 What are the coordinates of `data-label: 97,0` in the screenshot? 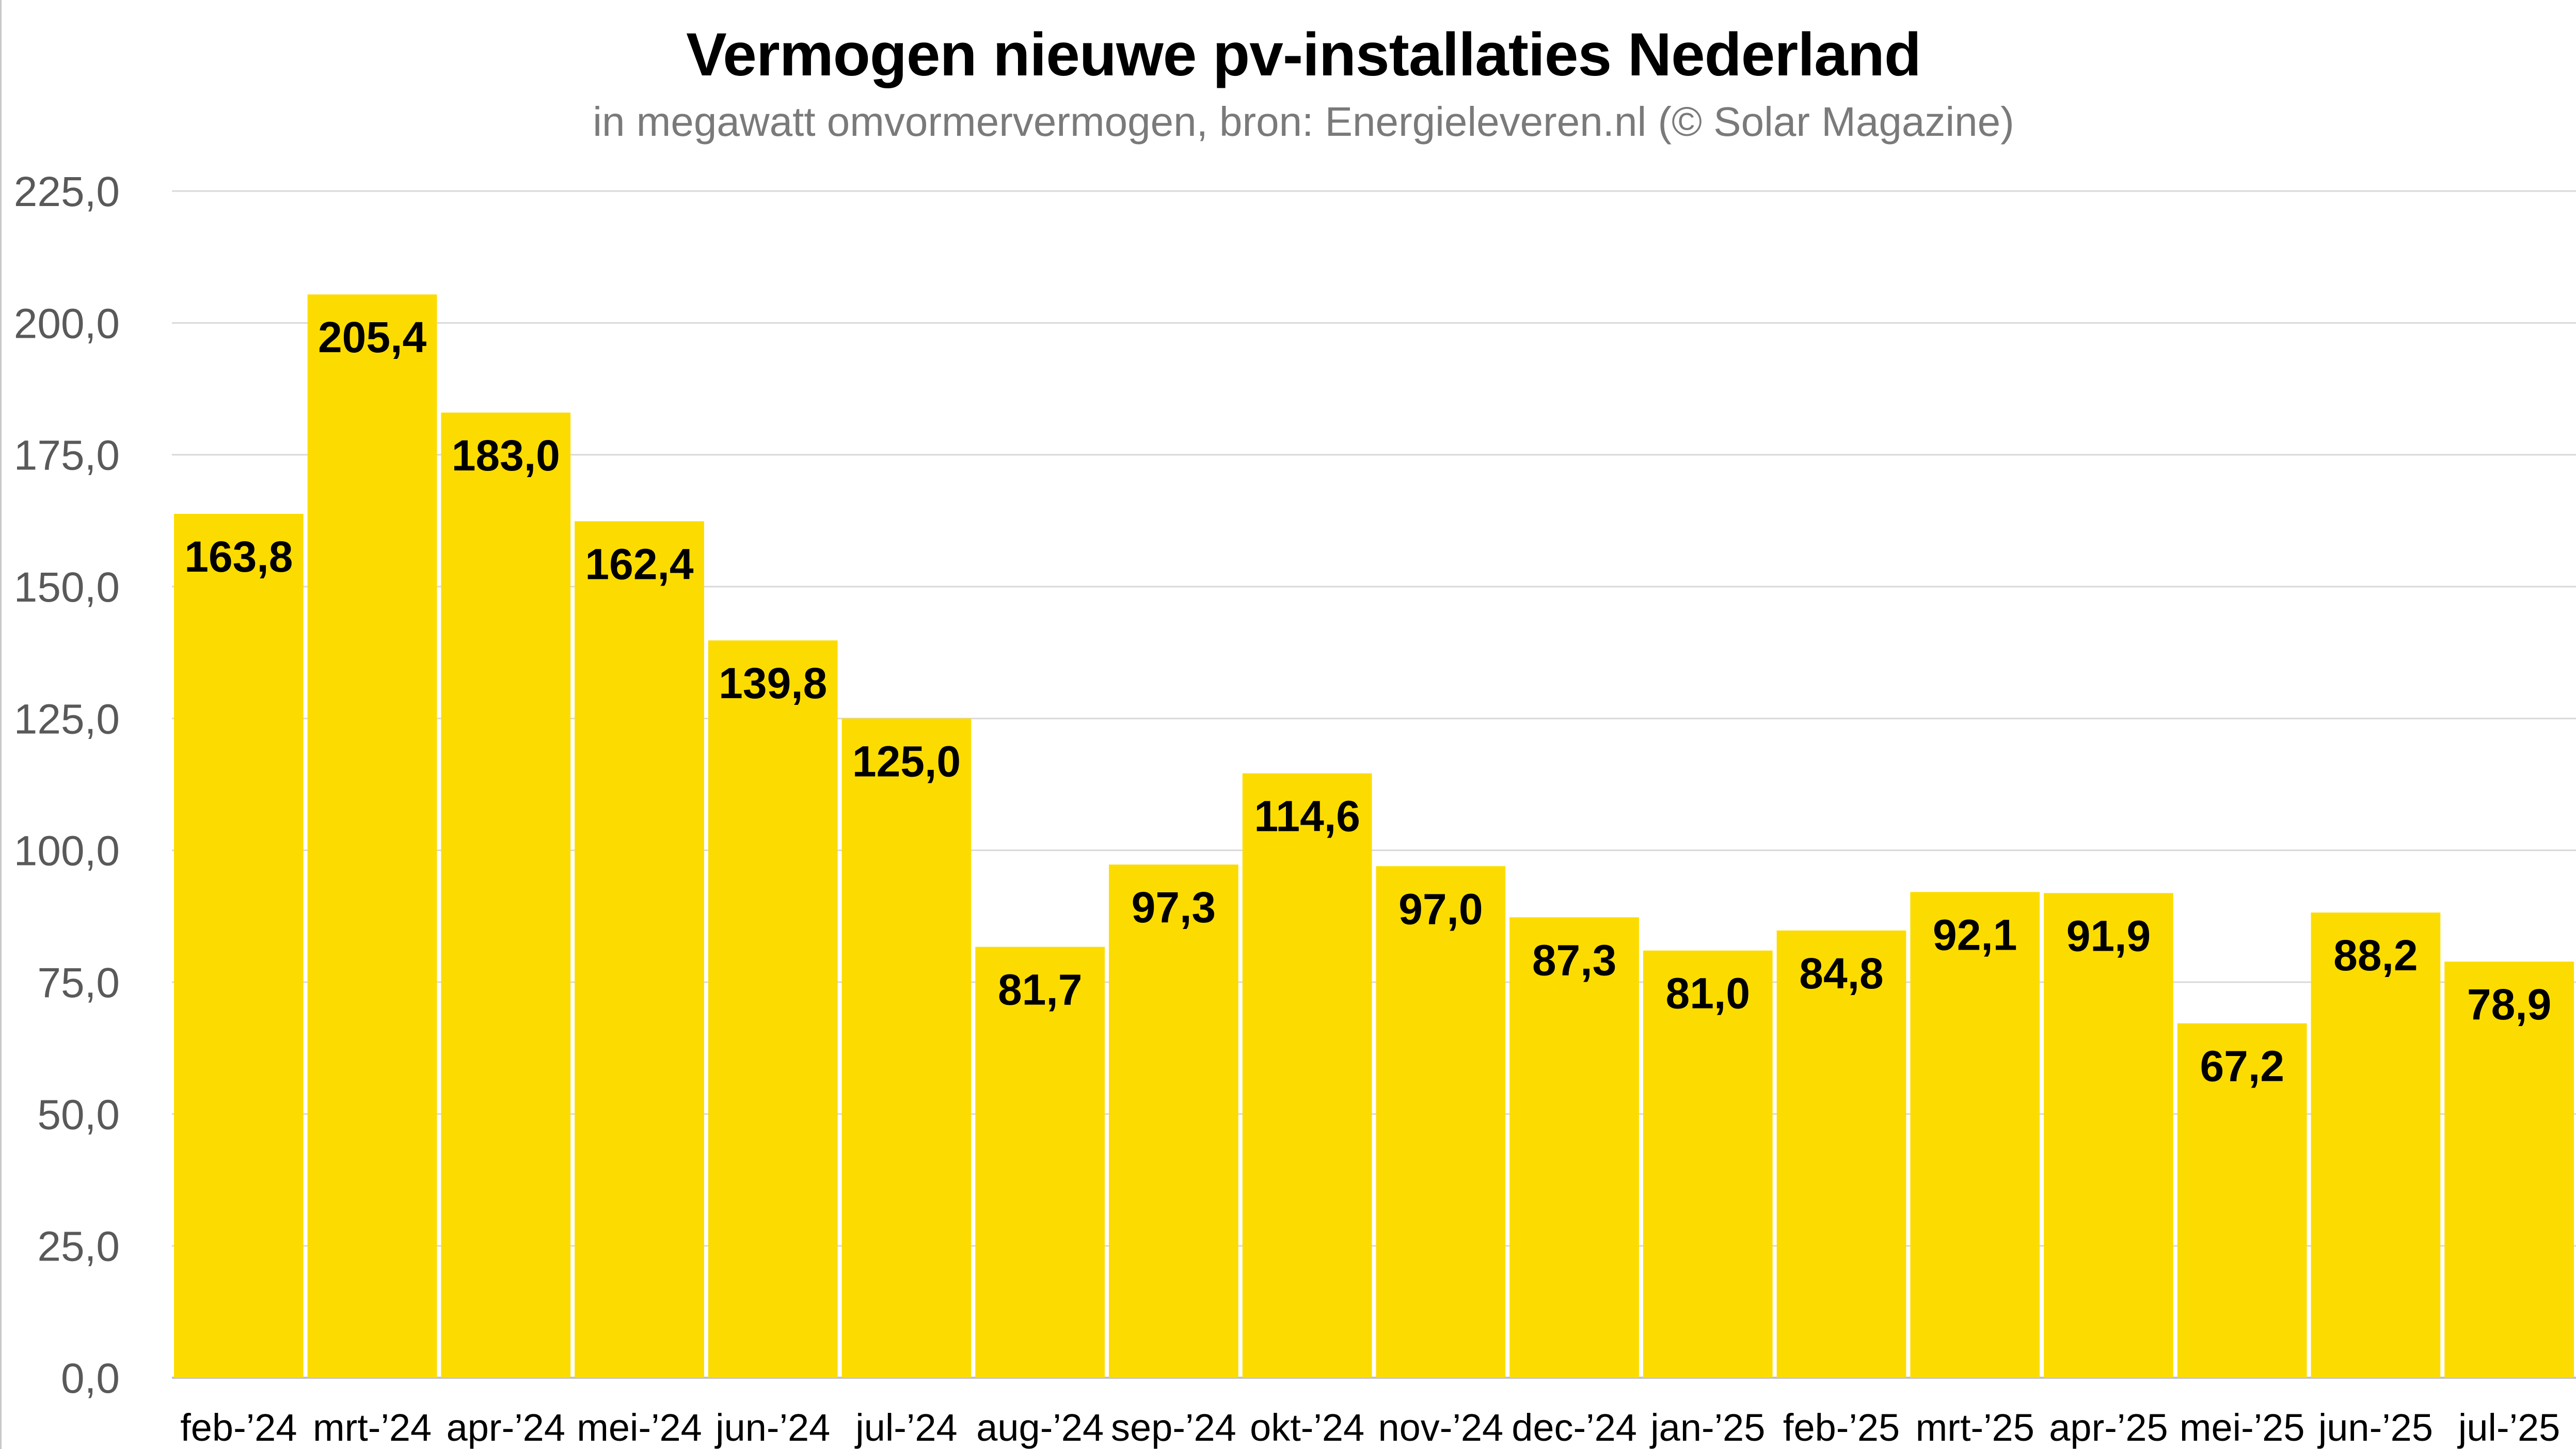 It's located at (1440, 909).